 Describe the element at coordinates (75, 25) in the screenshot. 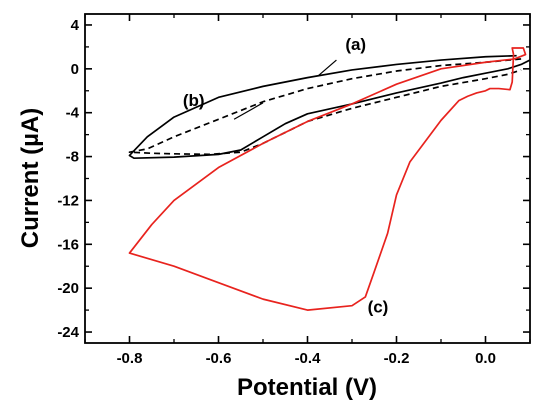

I see `y-tick-label: 4` at that location.